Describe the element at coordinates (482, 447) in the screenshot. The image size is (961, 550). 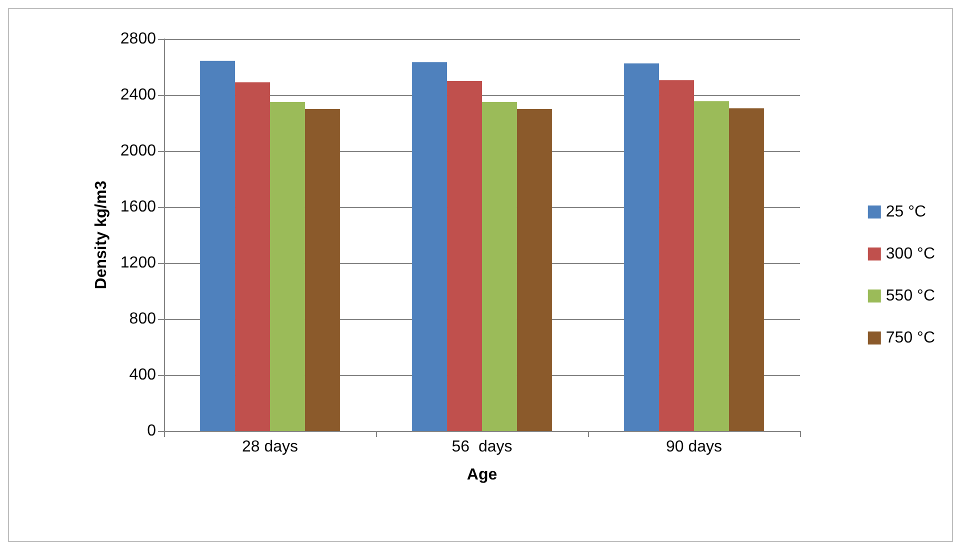
I see `x-tick-label: 56 days` at that location.